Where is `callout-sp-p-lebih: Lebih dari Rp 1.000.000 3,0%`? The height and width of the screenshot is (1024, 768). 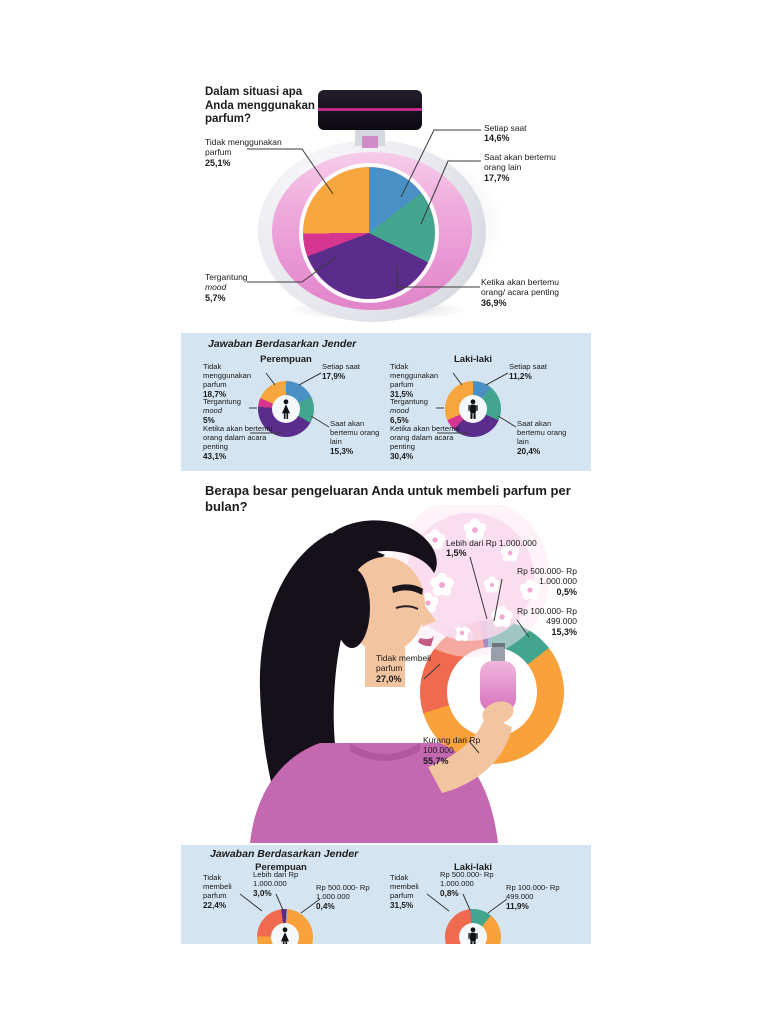 callout-sp-p-lebih: Lebih dari Rp 1.000.000 3,0% is located at coordinates (276, 884).